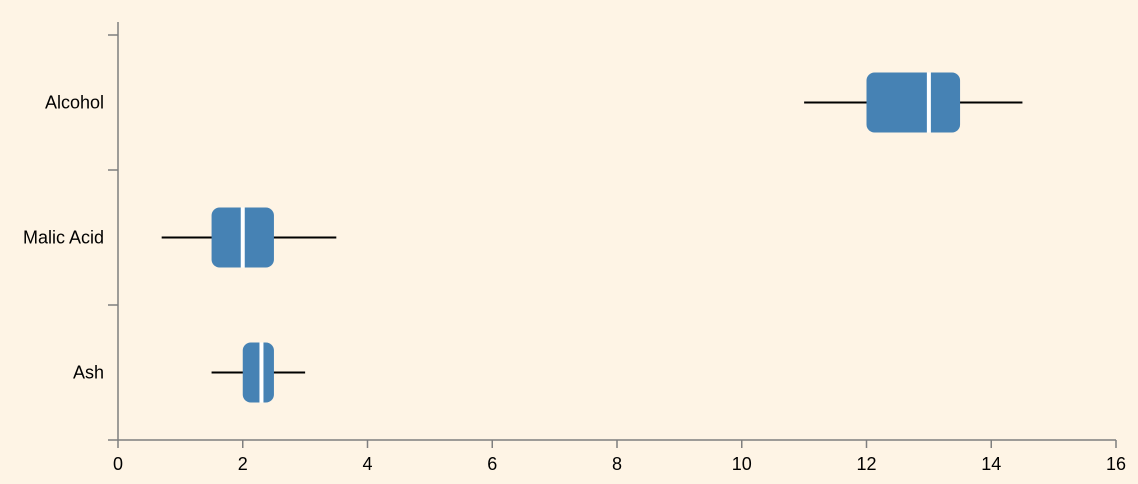 The image size is (1138, 484). I want to click on x-tick-label: 8, so click(617, 464).